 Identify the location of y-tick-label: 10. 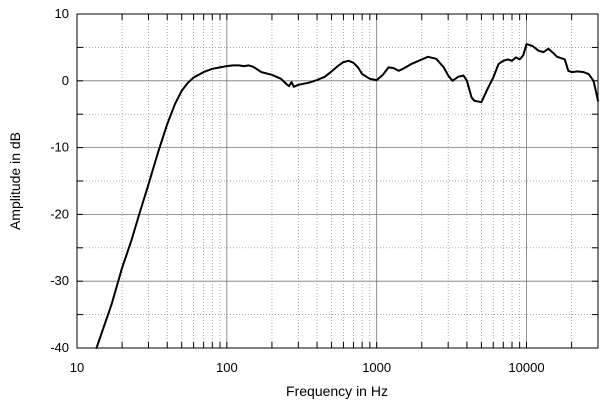
(62, 13).